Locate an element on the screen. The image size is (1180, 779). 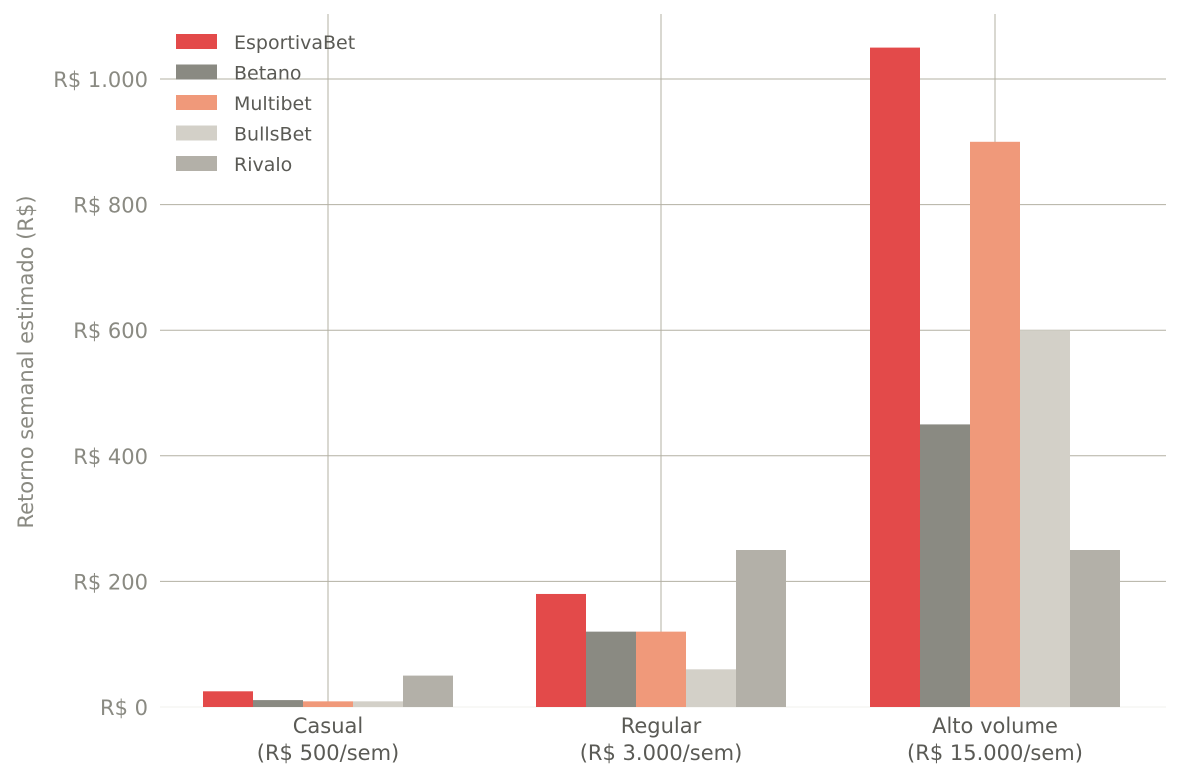
legend-label: EsportivaBet is located at coordinates (294, 43).